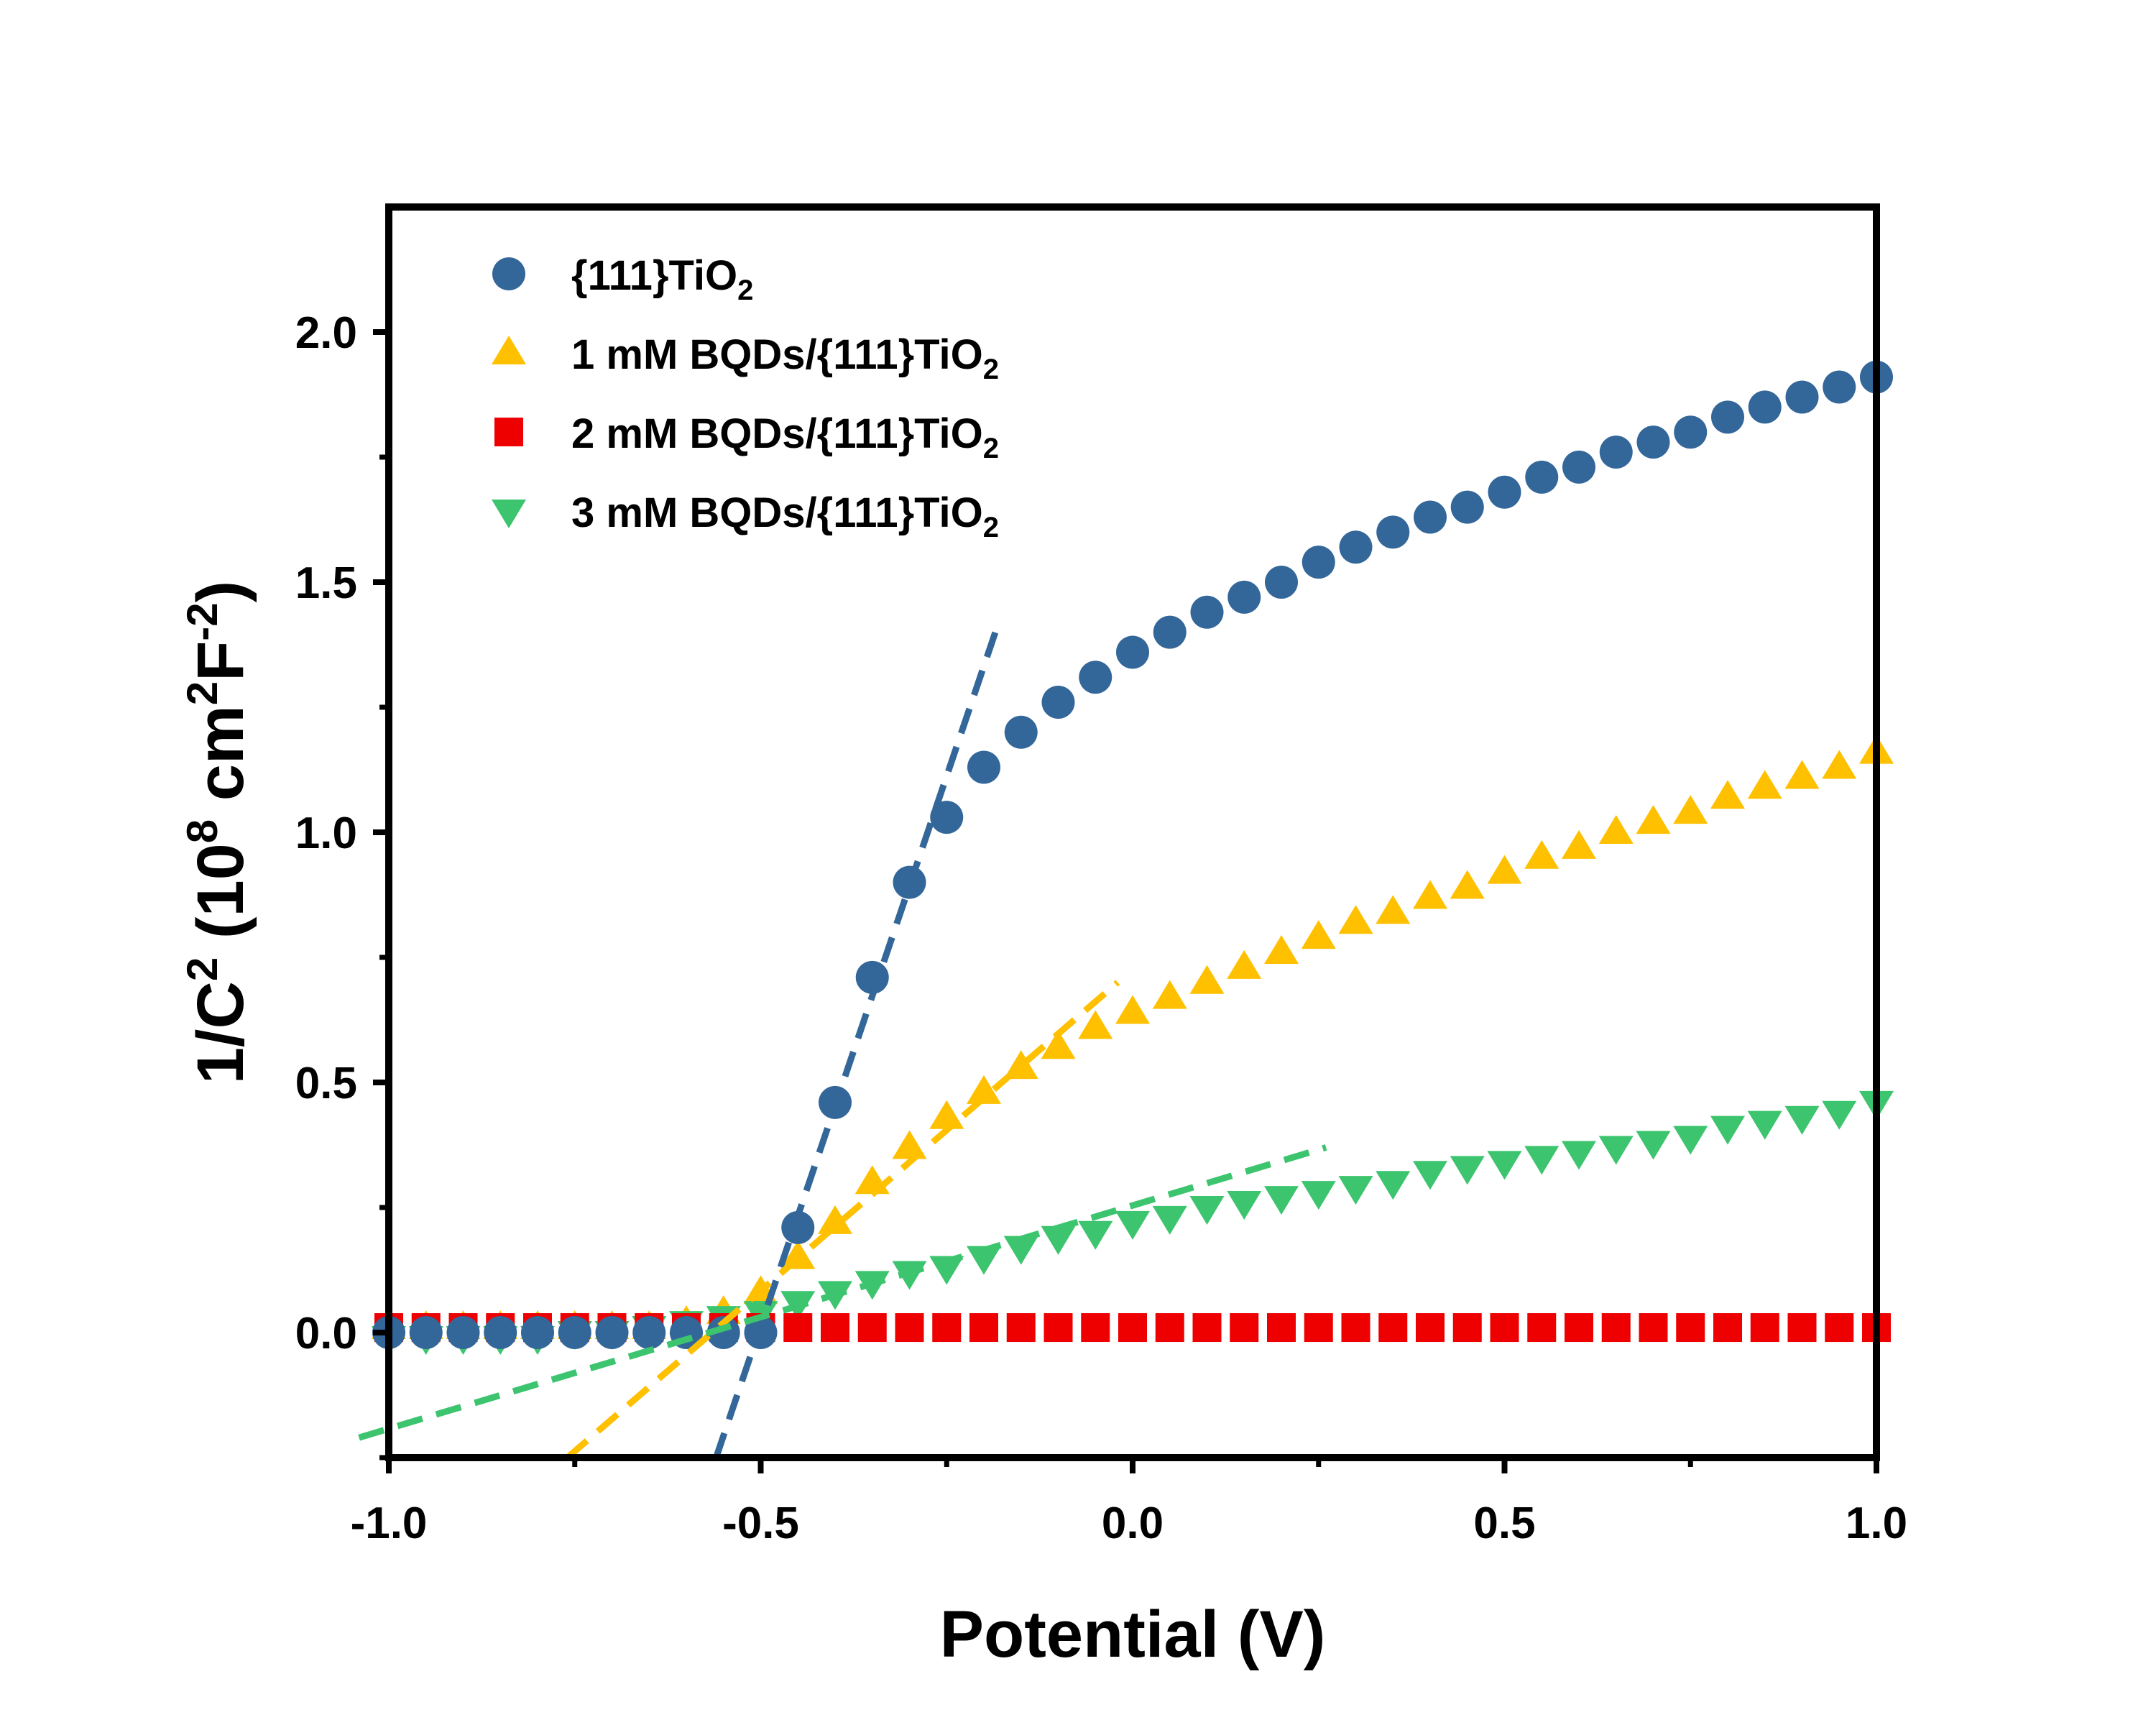 Image resolution: width=2156 pixels, height=1725 pixels. I want to click on legend-label: {111}TiO2, so click(662, 279).